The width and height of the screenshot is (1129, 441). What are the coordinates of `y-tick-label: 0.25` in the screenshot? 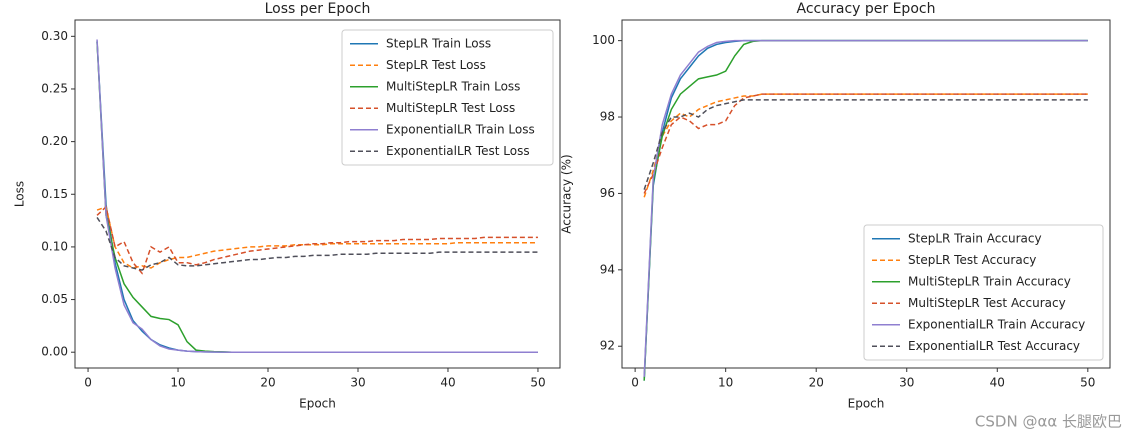 It's located at (54, 88).